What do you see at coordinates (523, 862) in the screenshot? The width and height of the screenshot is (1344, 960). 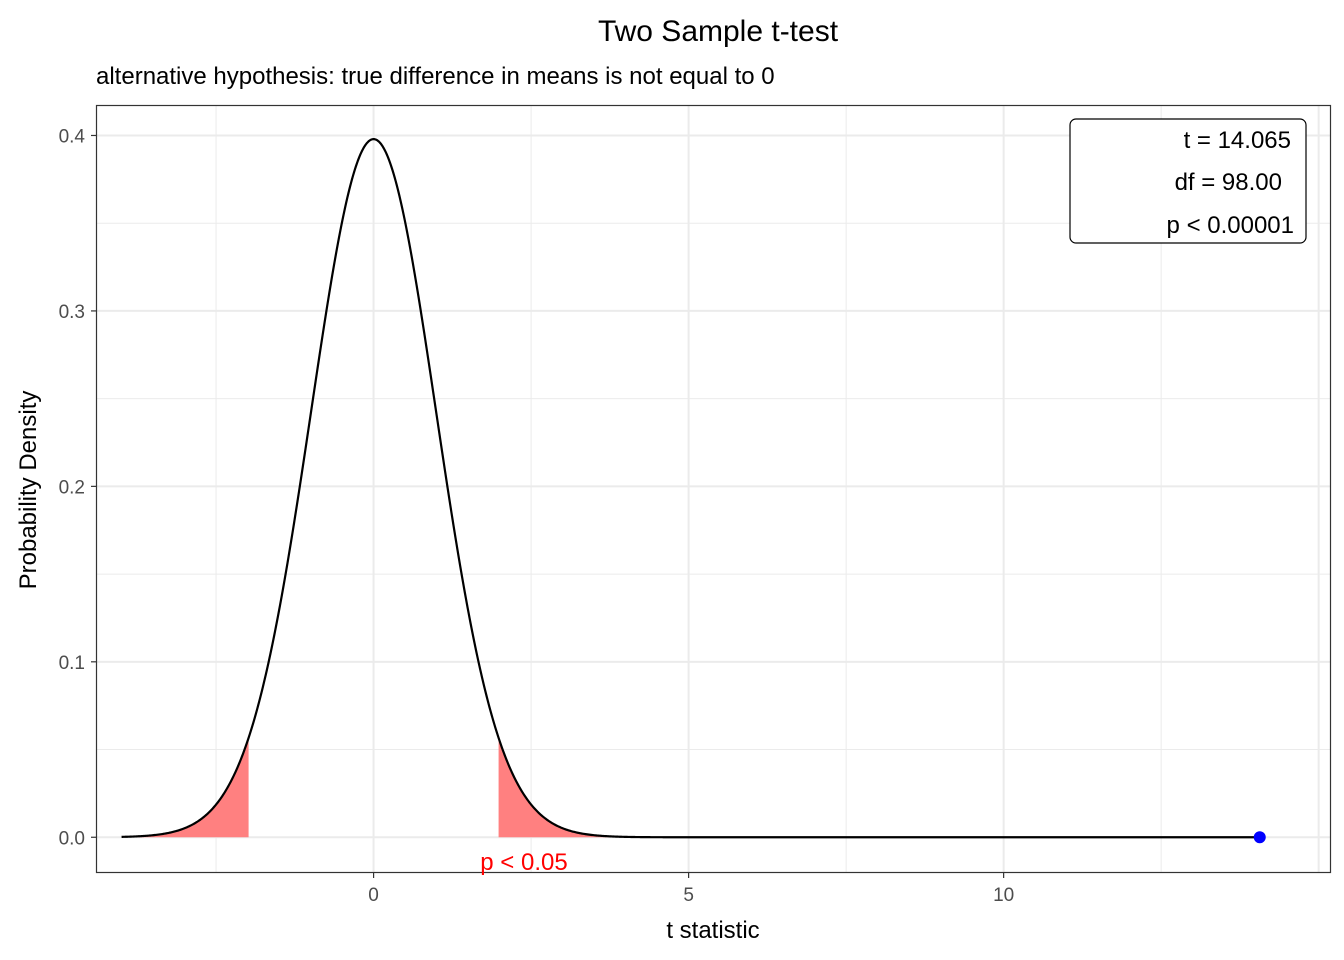 I see `rejection-region-label: p < 0.05` at bounding box center [523, 862].